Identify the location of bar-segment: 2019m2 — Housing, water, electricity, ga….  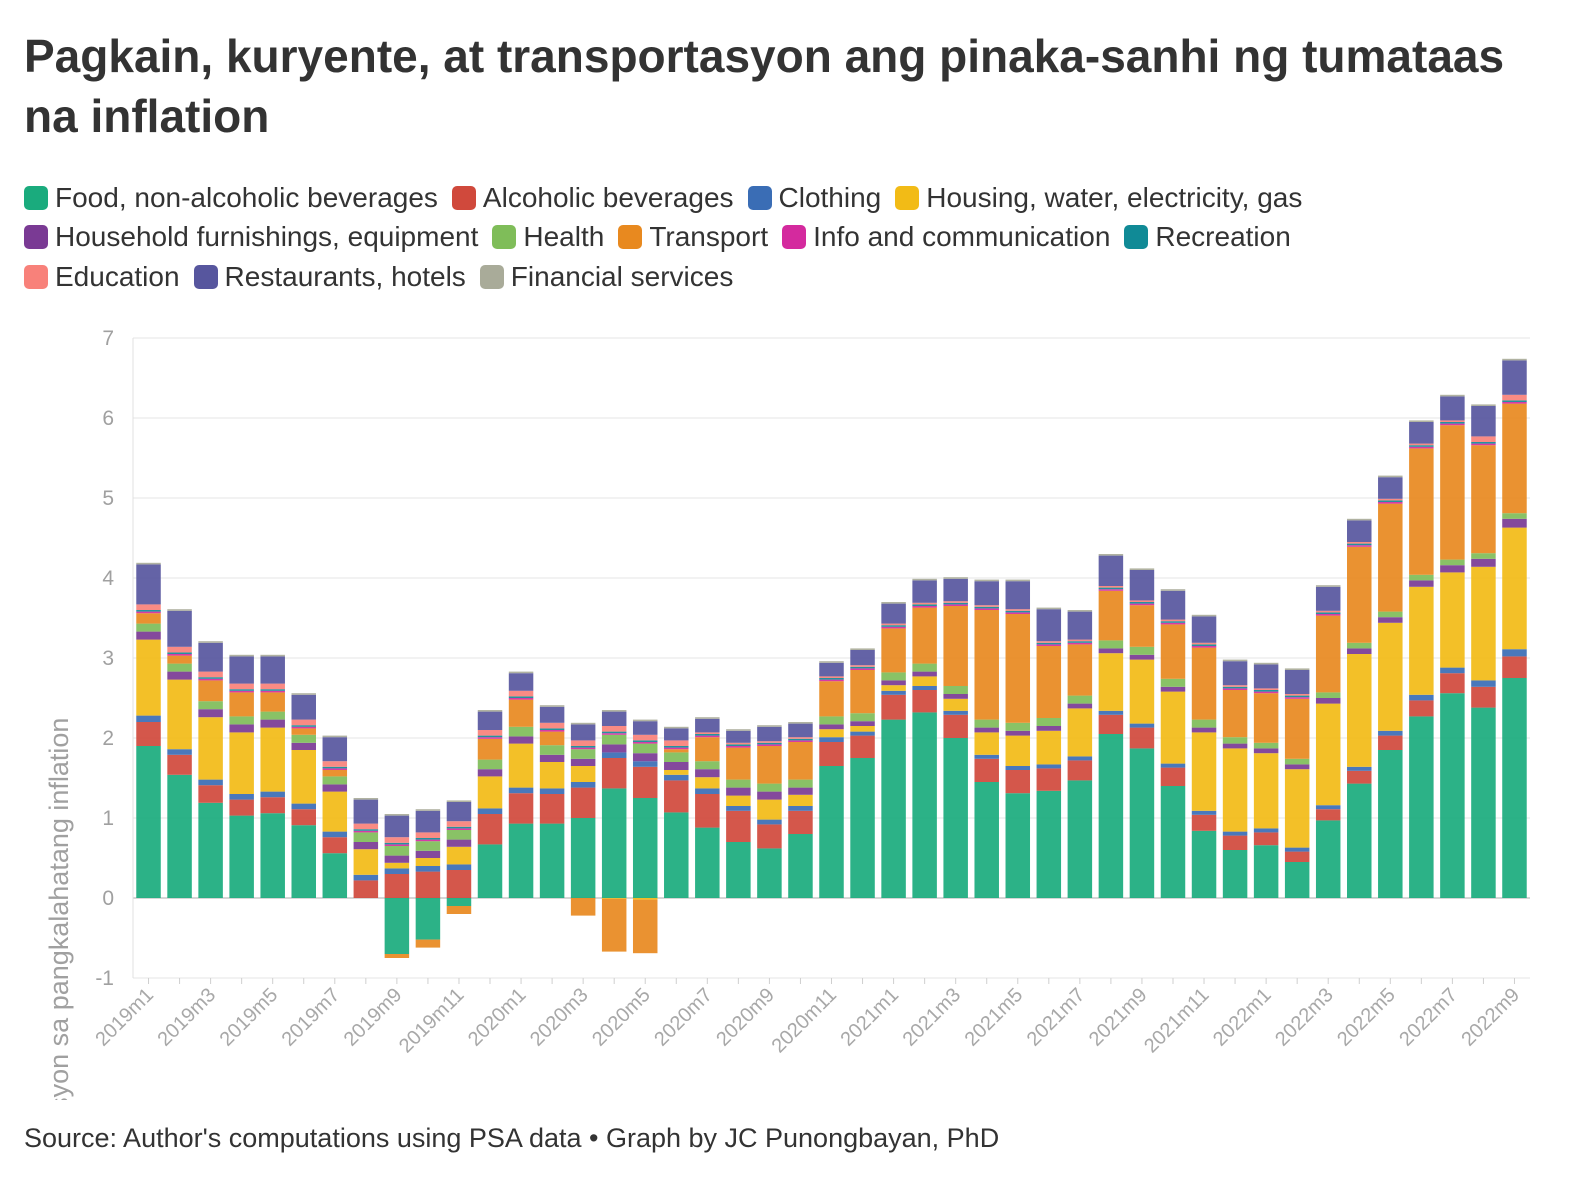
(179, 714).